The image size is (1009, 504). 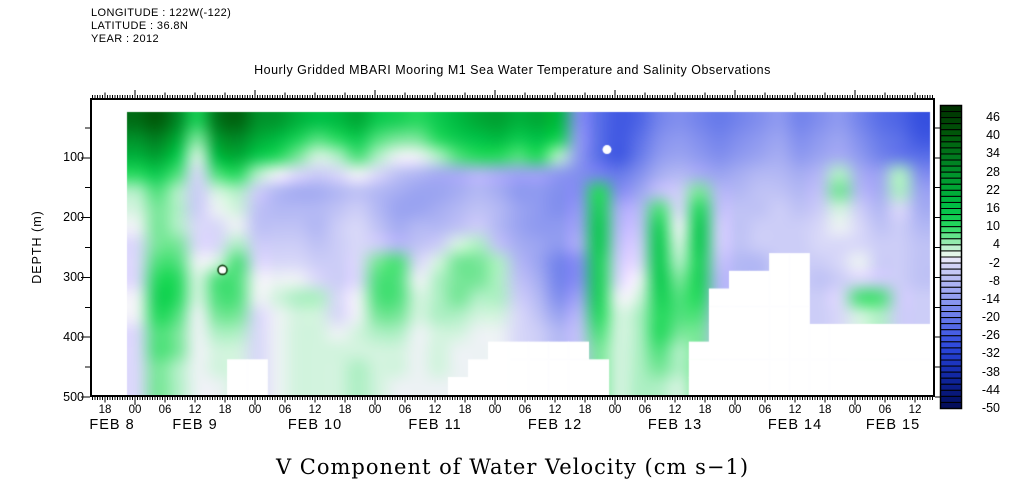 What do you see at coordinates (990, 353) in the screenshot?
I see `colorbar-tick-label: -32` at bounding box center [990, 353].